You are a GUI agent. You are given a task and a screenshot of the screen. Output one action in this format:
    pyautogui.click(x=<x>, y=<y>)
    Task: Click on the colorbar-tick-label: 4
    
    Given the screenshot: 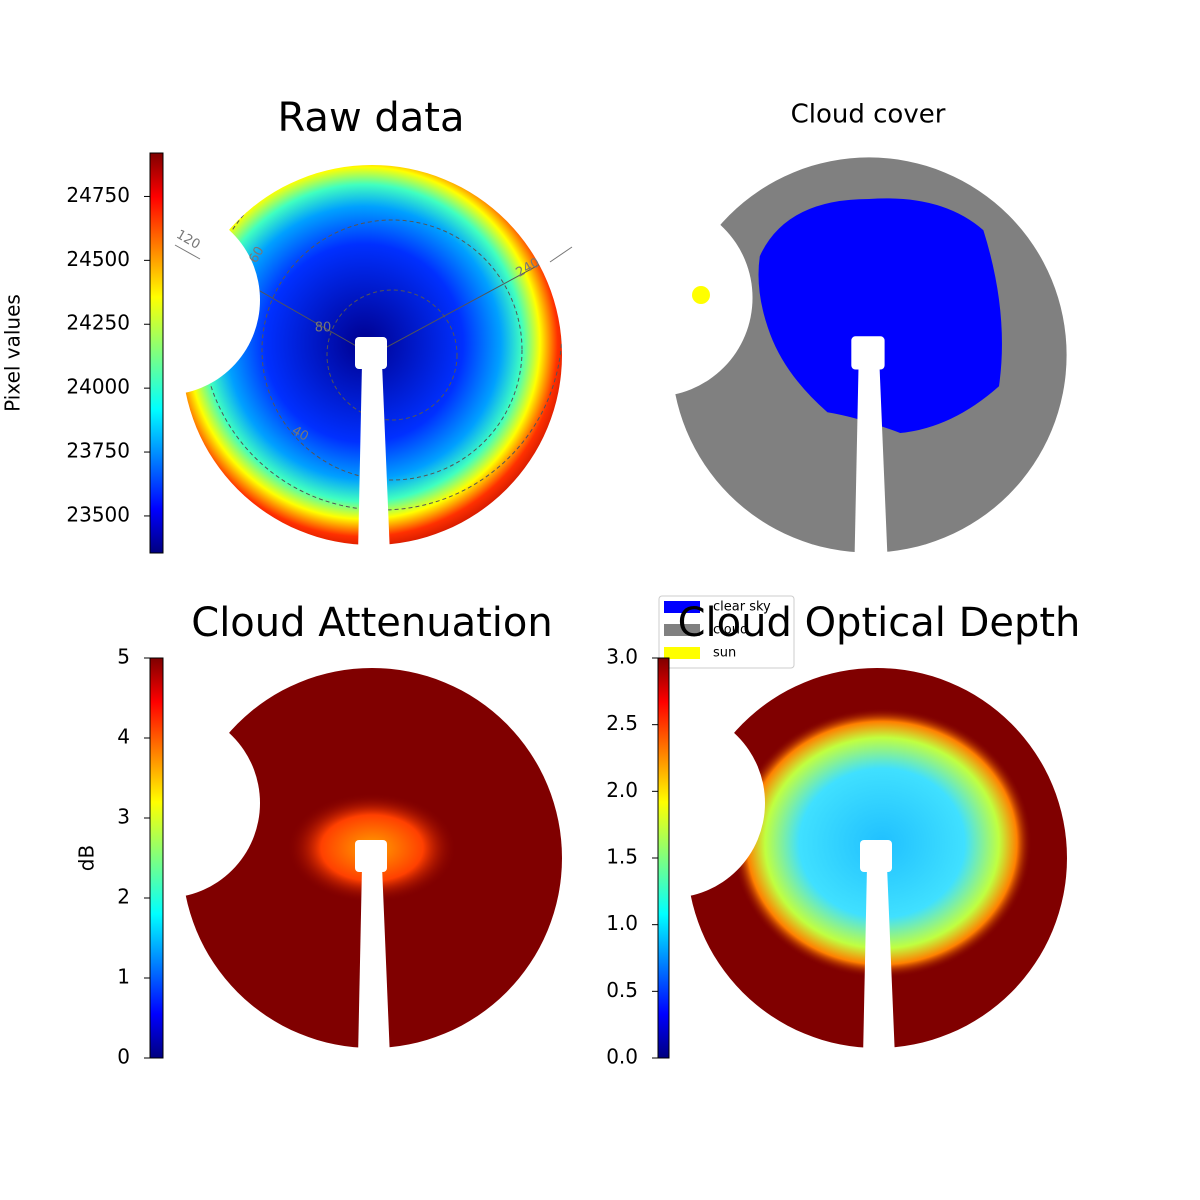 What is the action you would take?
    pyautogui.click(x=123, y=737)
    